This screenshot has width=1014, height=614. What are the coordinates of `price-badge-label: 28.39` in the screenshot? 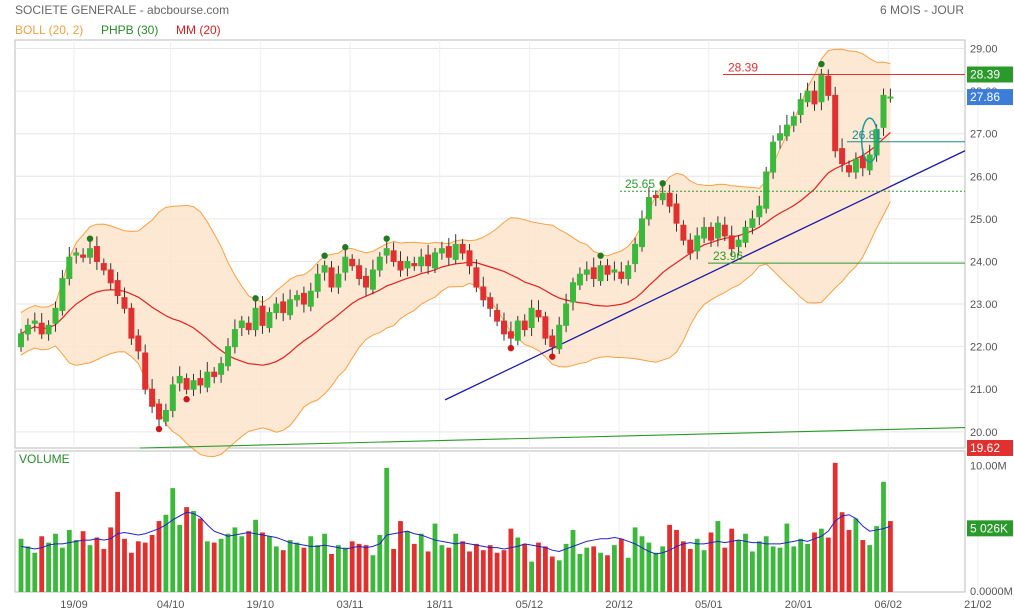 It's located at (985, 74).